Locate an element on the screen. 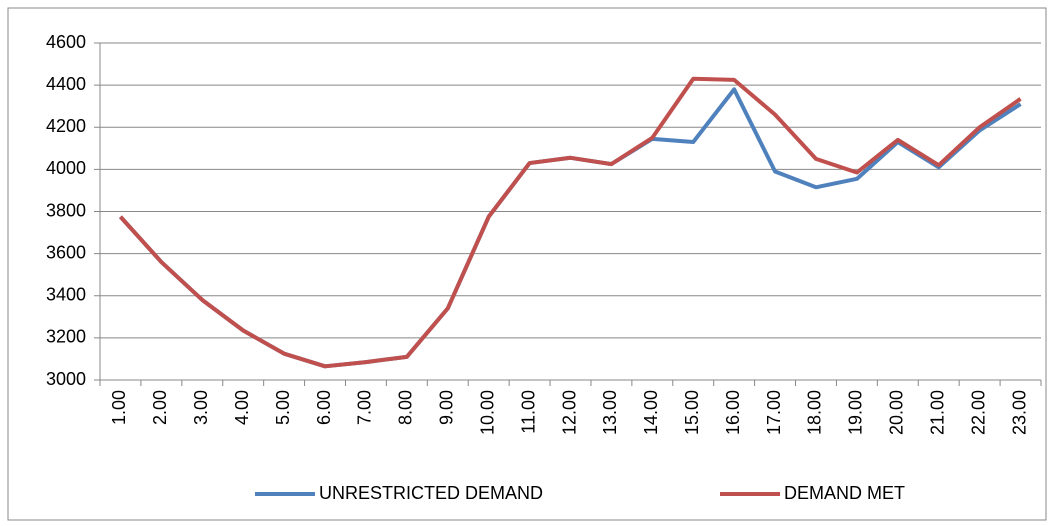 This screenshot has width=1052, height=526. x-tick-label: 15.00 is located at coordinates (692, 412).